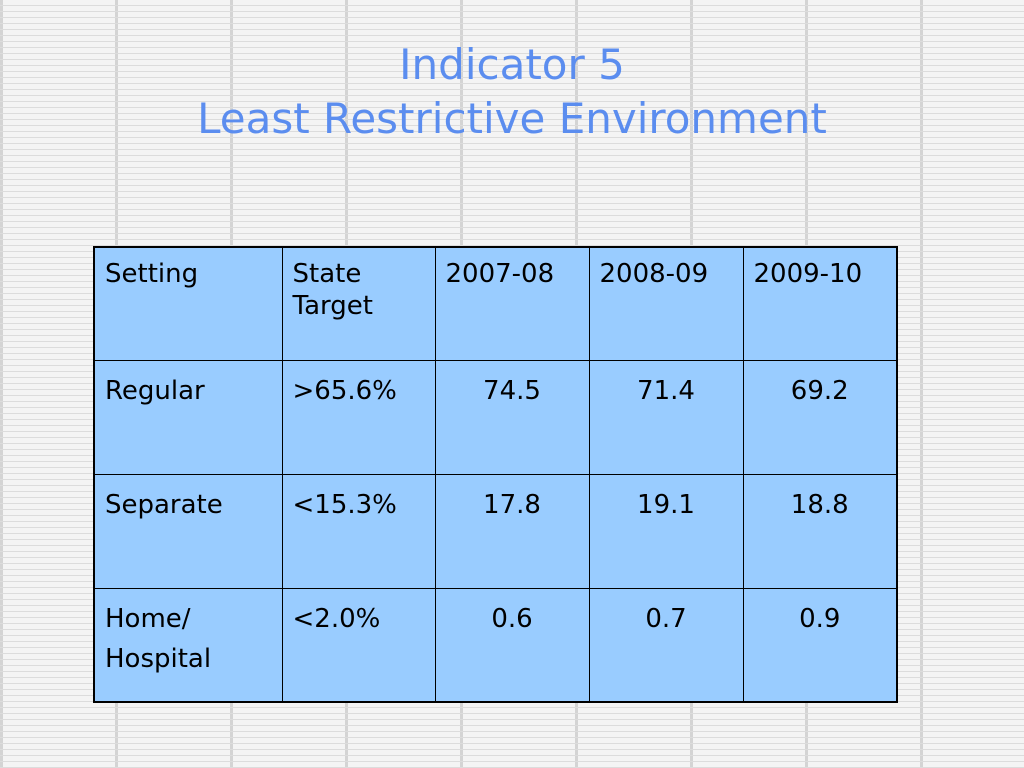 The width and height of the screenshot is (1024, 768). What do you see at coordinates (512, 304) in the screenshot?
I see `header-2007-08: 2007-08` at bounding box center [512, 304].